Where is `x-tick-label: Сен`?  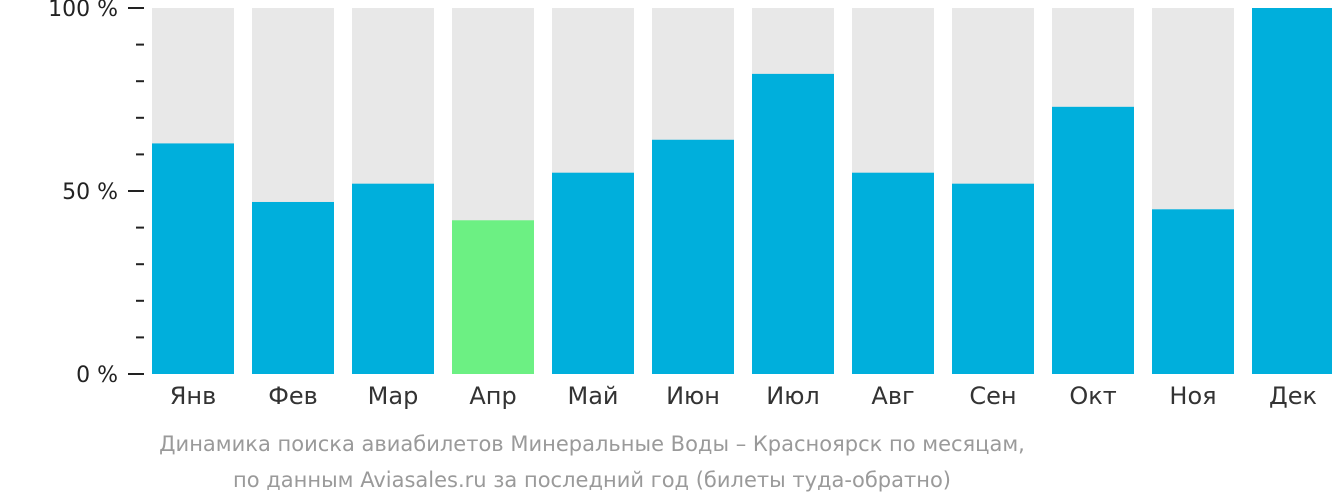 x-tick-label: Сен is located at coordinates (992, 396).